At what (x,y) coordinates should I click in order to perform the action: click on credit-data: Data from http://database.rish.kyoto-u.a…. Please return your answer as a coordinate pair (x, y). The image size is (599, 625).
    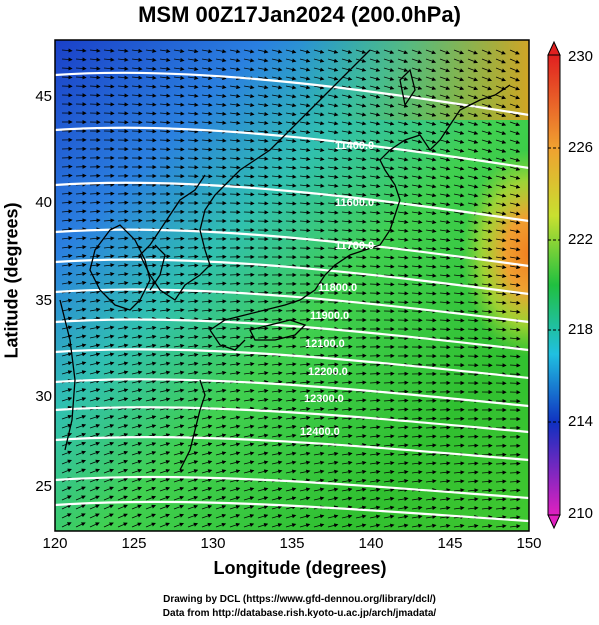
    Looking at the image, I should click on (299, 613).